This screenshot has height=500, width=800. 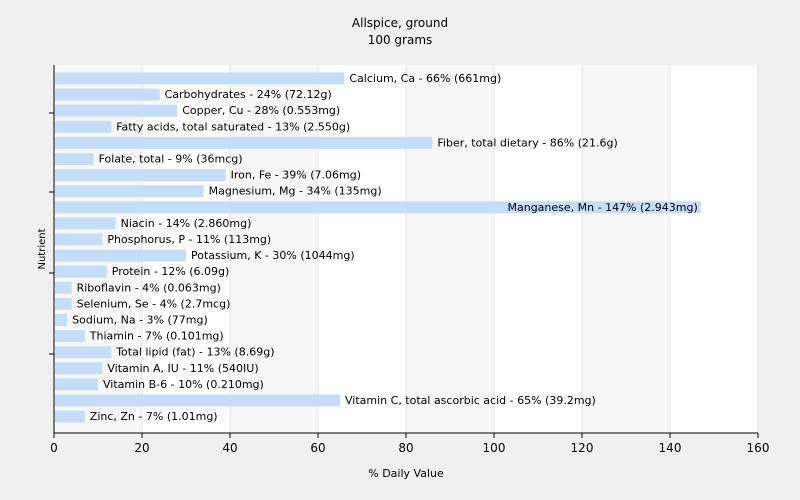 I want to click on y-axis-label: Nutrient, so click(x=42, y=248).